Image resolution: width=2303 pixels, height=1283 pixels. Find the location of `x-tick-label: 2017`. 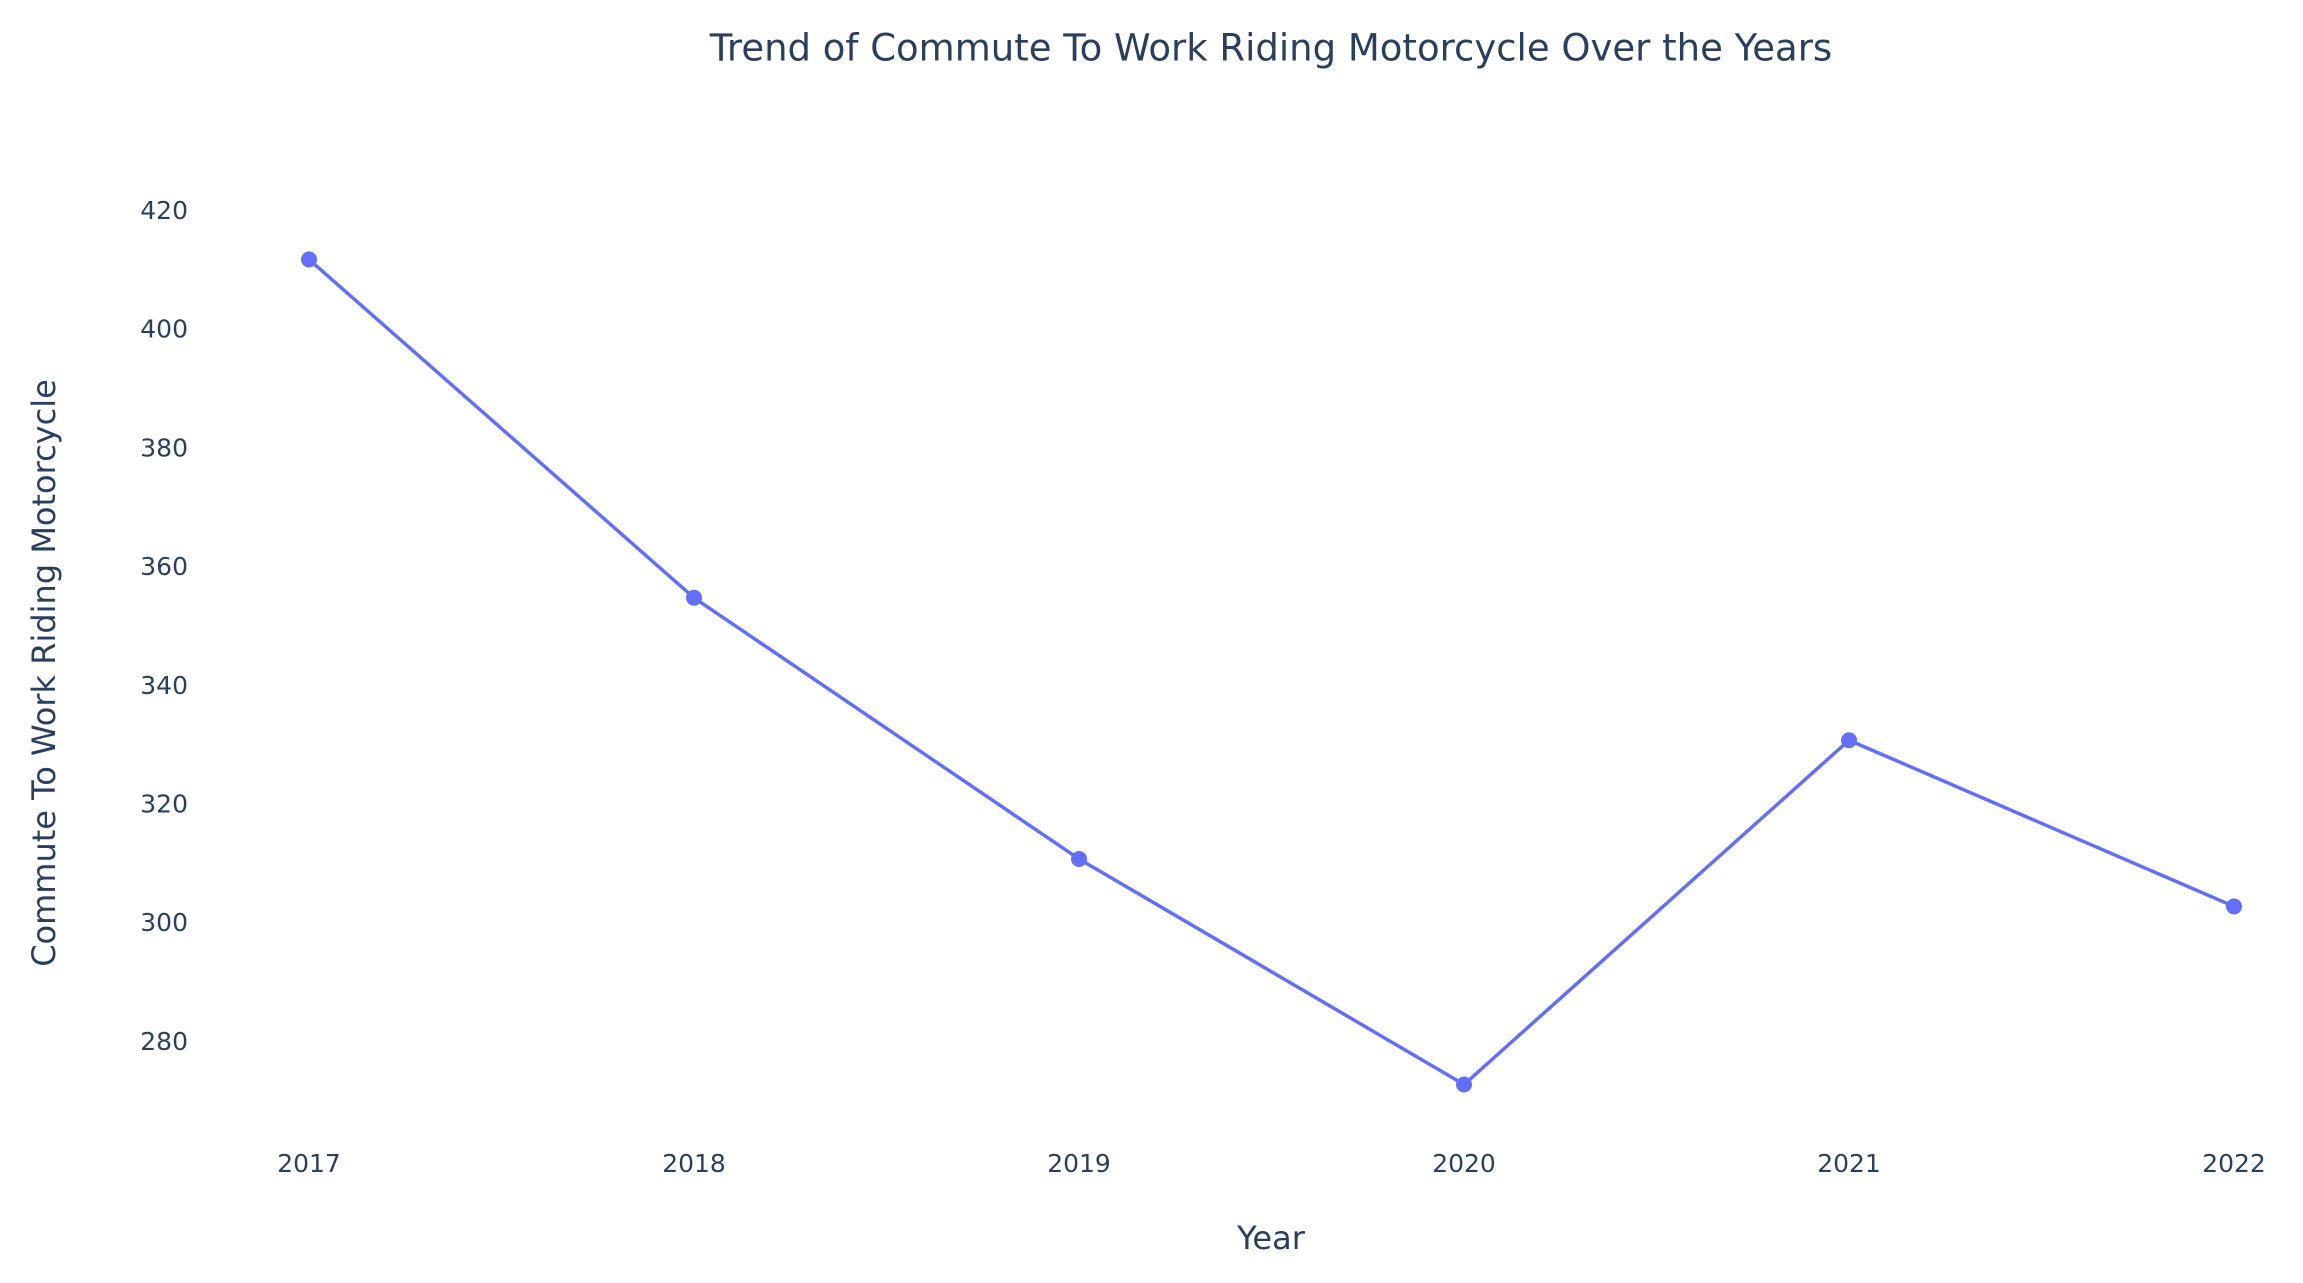

x-tick-label: 2017 is located at coordinates (309, 1163).